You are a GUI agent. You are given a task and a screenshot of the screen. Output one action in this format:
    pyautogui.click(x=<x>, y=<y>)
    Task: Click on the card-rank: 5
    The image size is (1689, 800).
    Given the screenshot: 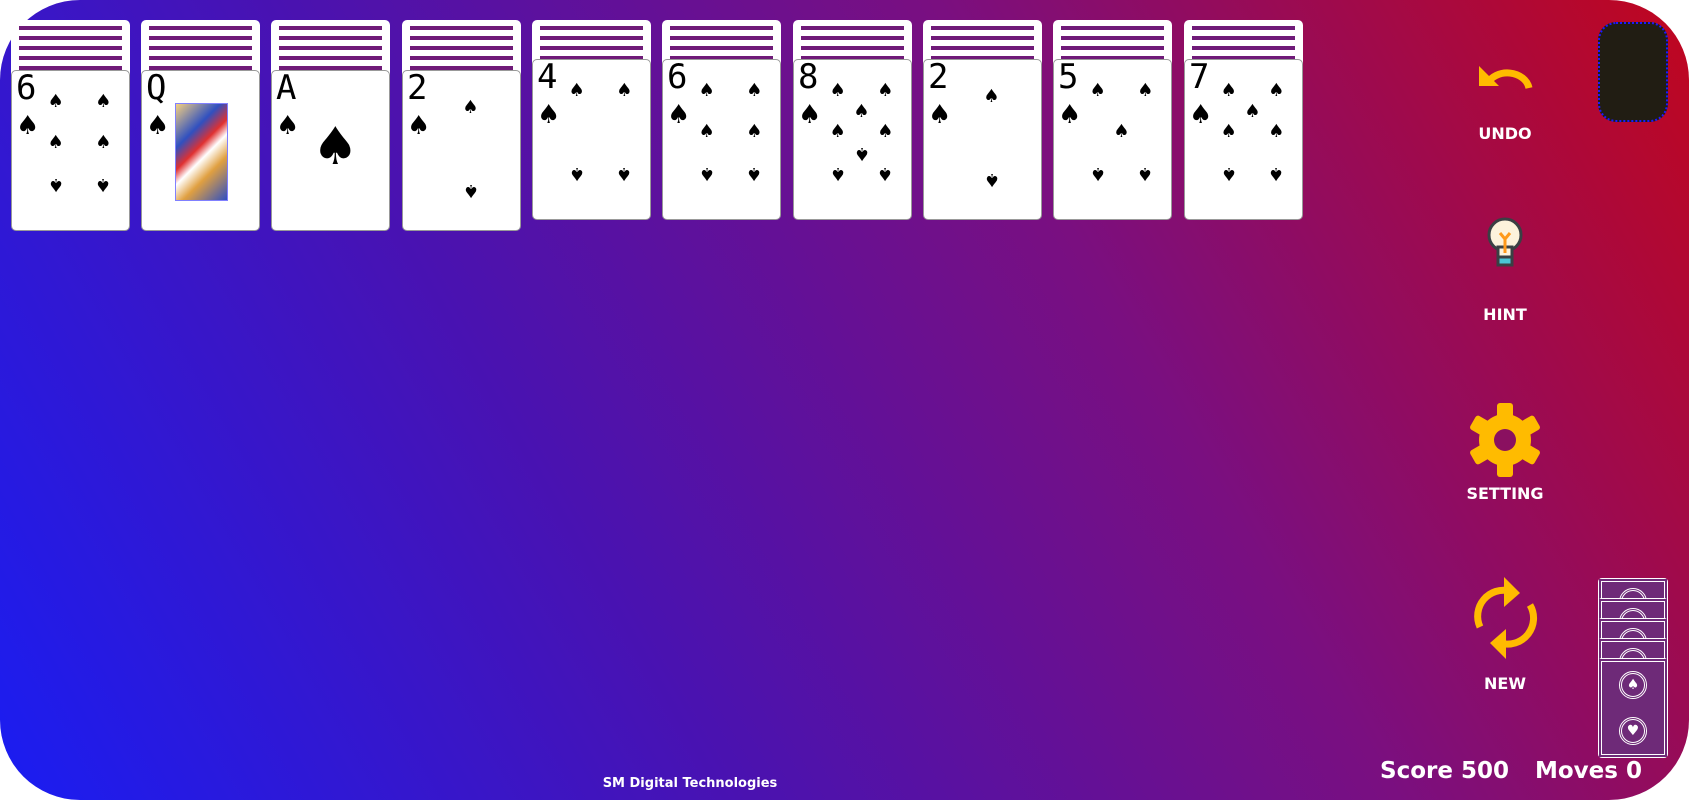 What is the action you would take?
    pyautogui.click(x=1068, y=78)
    